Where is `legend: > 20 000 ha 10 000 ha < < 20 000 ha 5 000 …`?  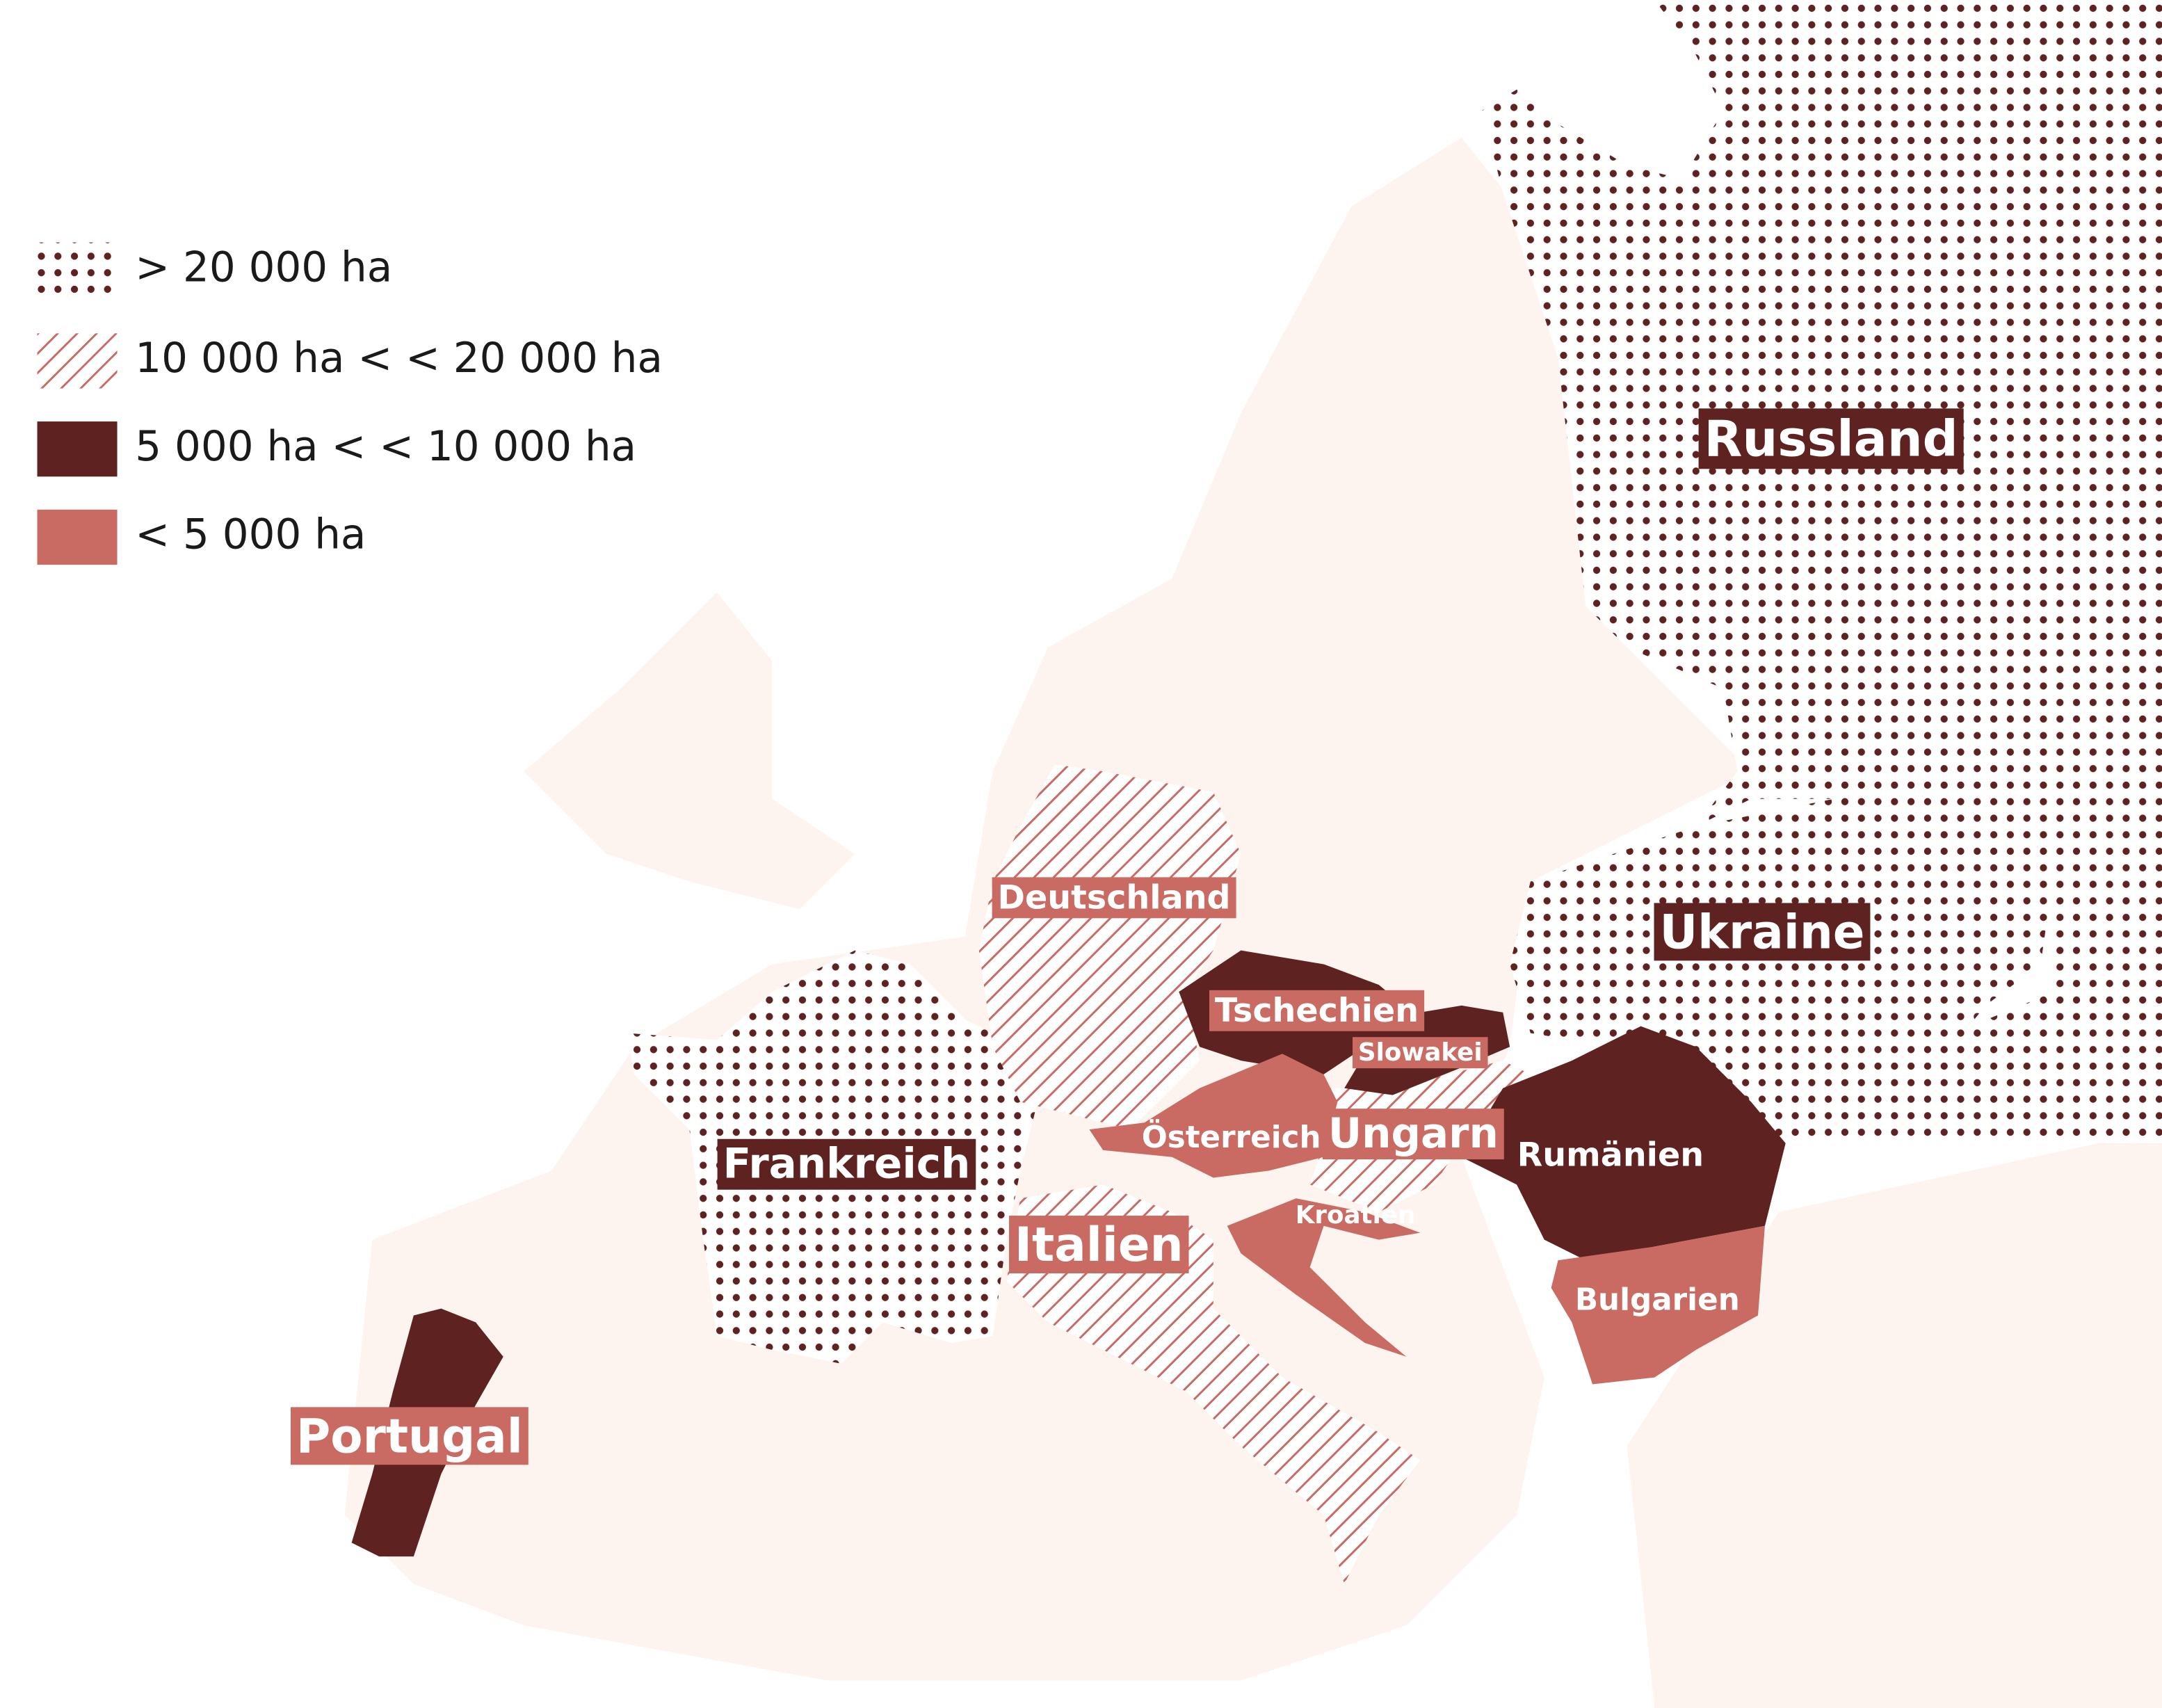 legend: > 20 000 ha 10 000 ha < < 20 000 ha 5 000 … is located at coordinates (350, 403).